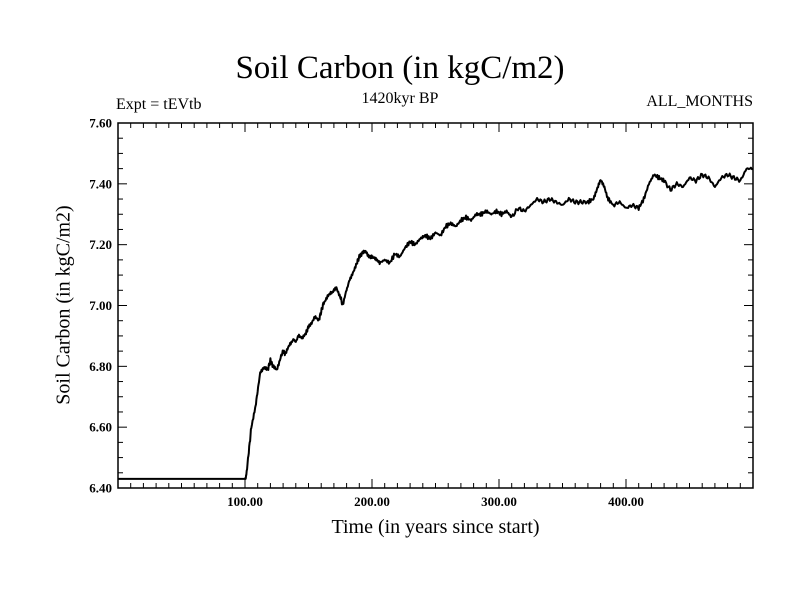 The width and height of the screenshot is (800, 600). What do you see at coordinates (499, 501) in the screenshot?
I see `x-tick-label: 300.00` at bounding box center [499, 501].